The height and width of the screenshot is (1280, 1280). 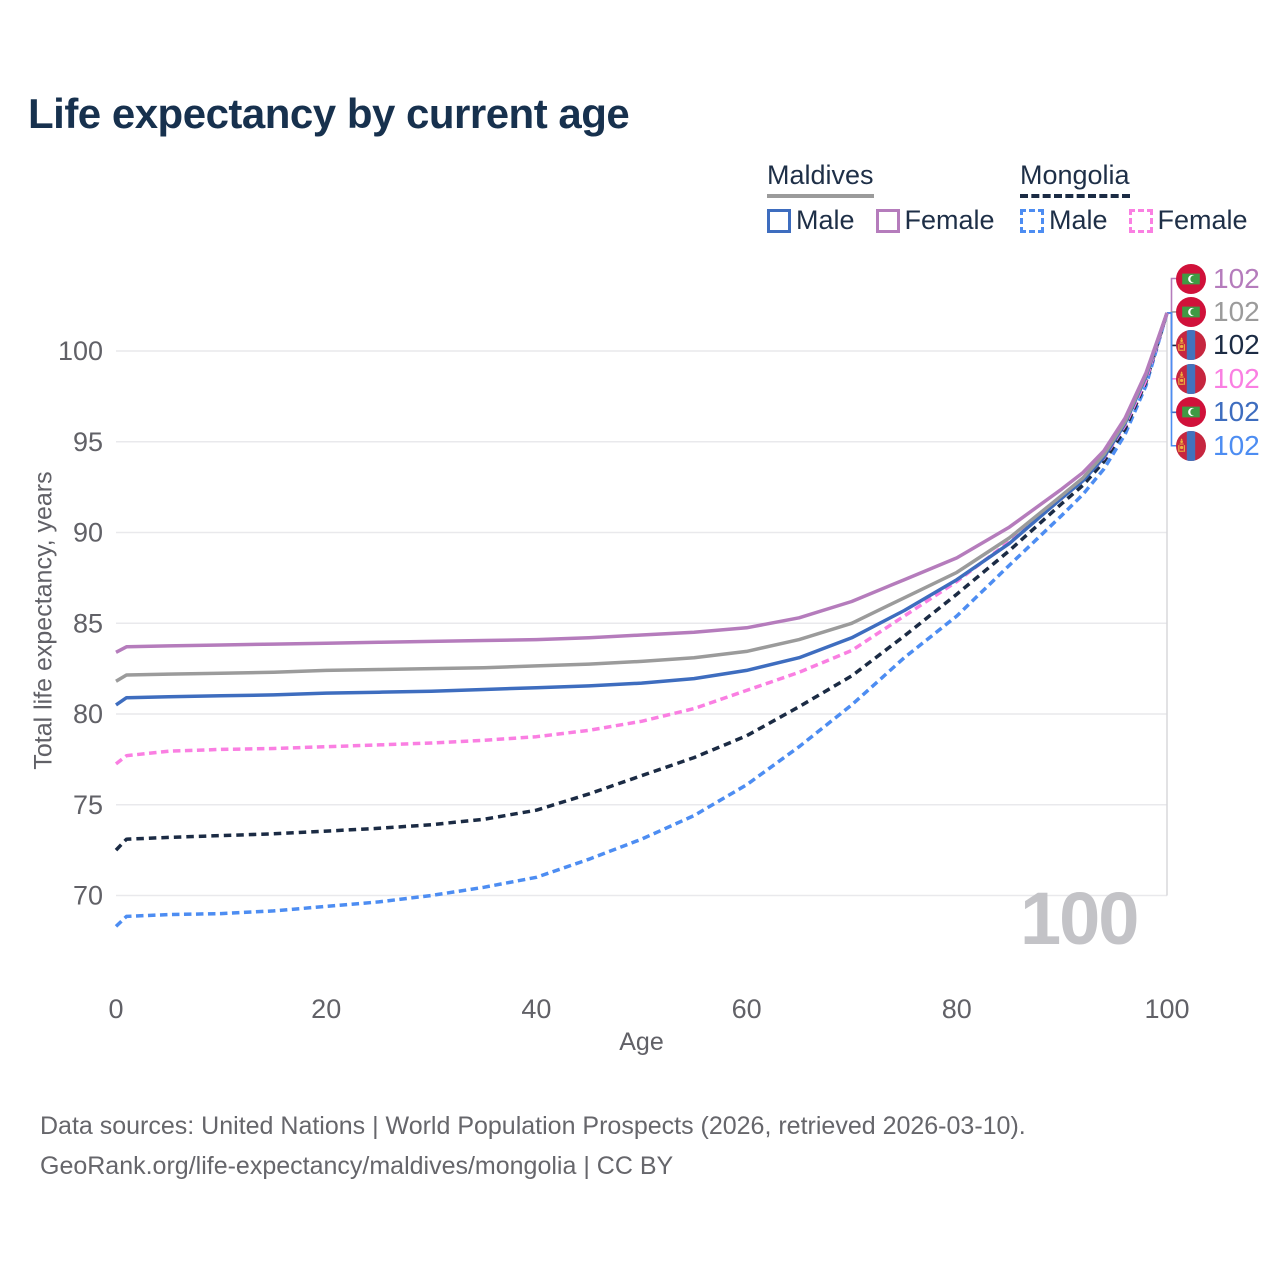 I want to click on legend-line-sample-dashed, so click(x=1075, y=196).